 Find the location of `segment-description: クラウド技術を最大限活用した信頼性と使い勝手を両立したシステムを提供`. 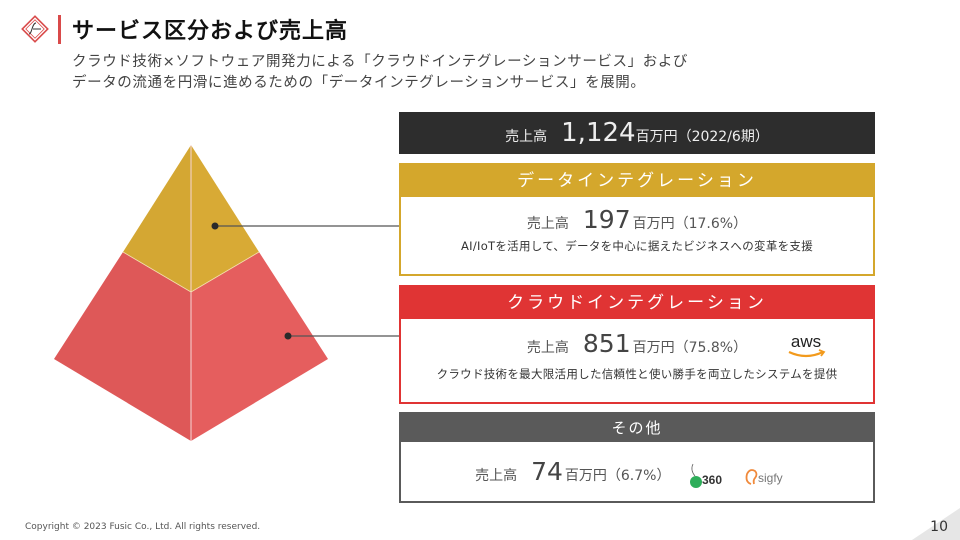

segment-description: クラウド技術を最大限活用した信頼性と使い勝手を両立したシステムを提供 is located at coordinates (637, 374).